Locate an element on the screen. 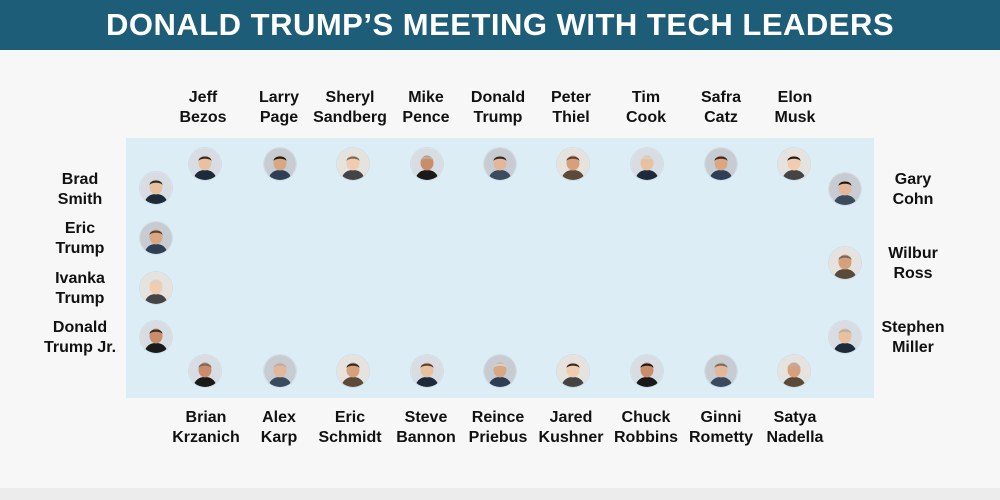 This screenshot has width=1000, height=500. footer-strip is located at coordinates (500, 494).